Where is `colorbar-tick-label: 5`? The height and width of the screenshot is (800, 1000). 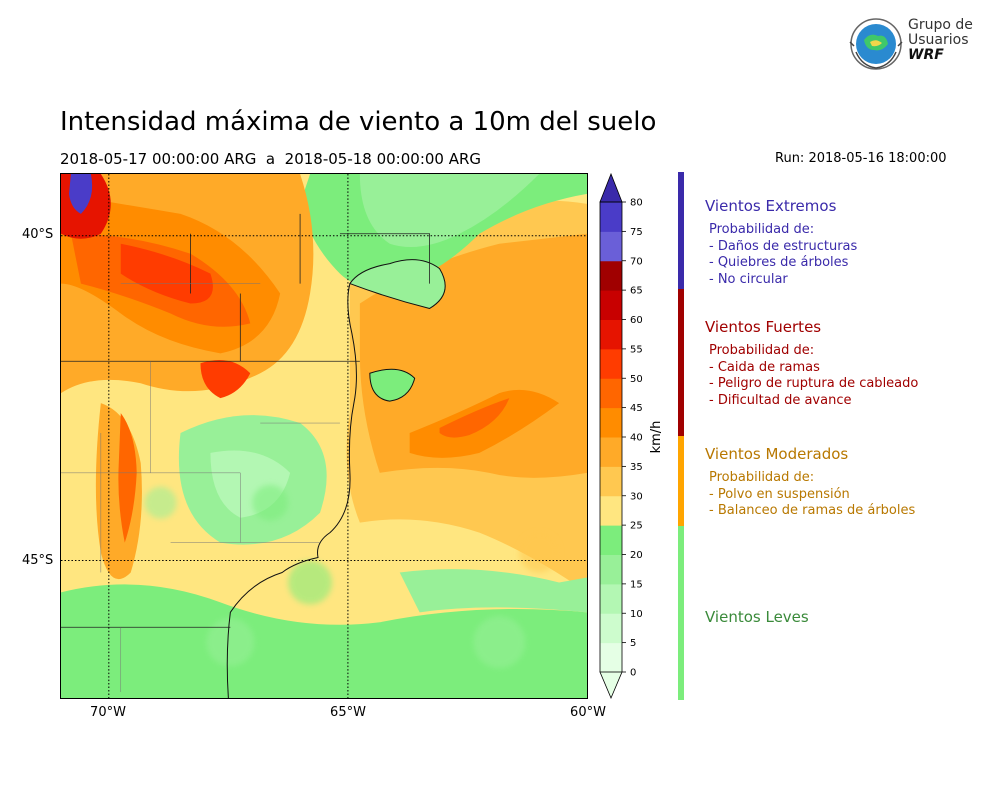
colorbar-tick-label: 5 is located at coordinates (633, 643).